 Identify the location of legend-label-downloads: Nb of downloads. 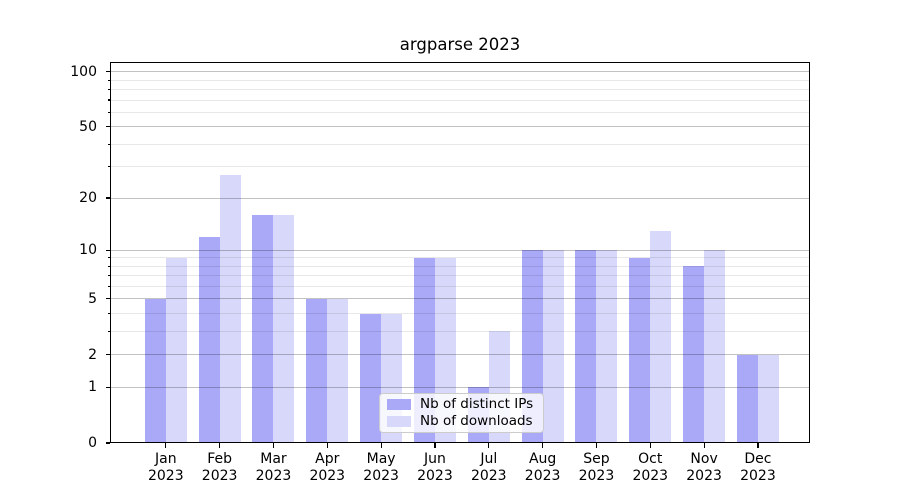
(476, 420).